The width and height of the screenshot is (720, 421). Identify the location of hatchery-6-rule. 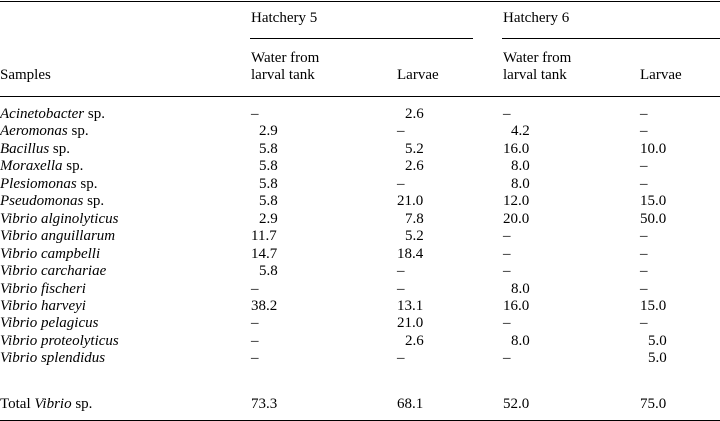
(611, 38).